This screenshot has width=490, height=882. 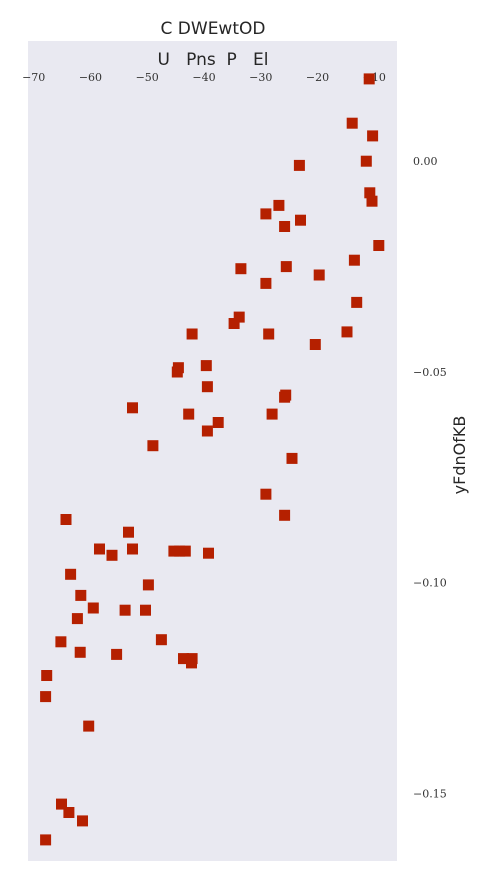 What do you see at coordinates (260, 77) in the screenshot?
I see `x-tick-label: −30` at bounding box center [260, 77].